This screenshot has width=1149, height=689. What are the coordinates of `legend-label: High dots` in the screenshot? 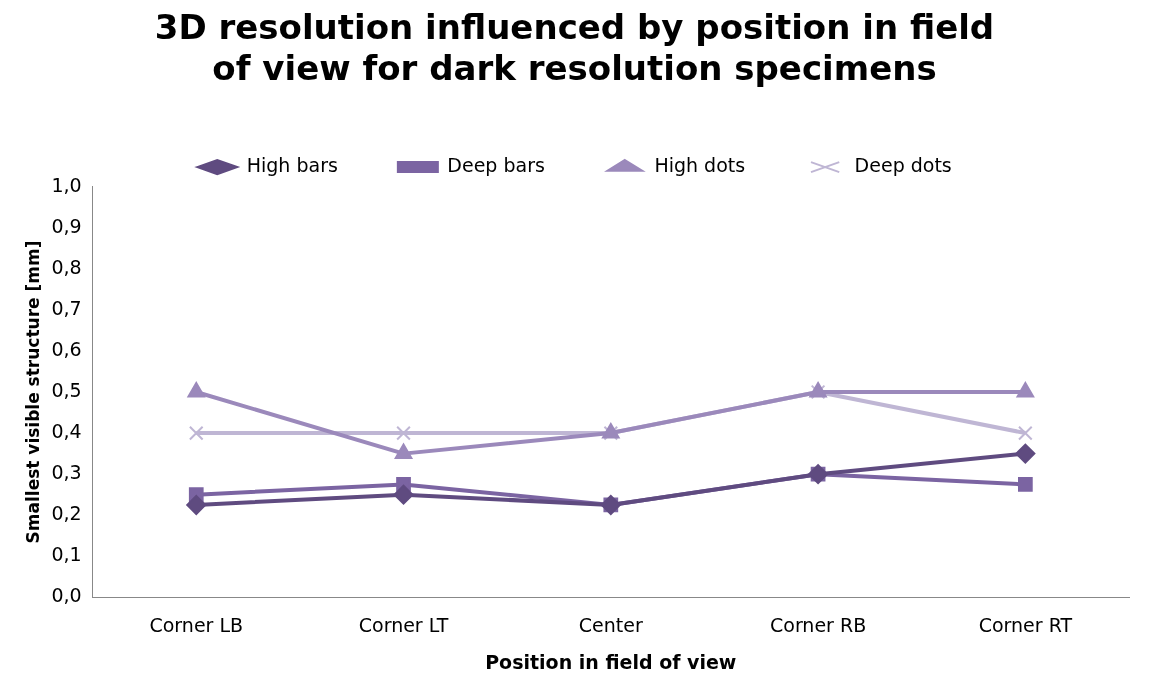 It's located at (700, 165).